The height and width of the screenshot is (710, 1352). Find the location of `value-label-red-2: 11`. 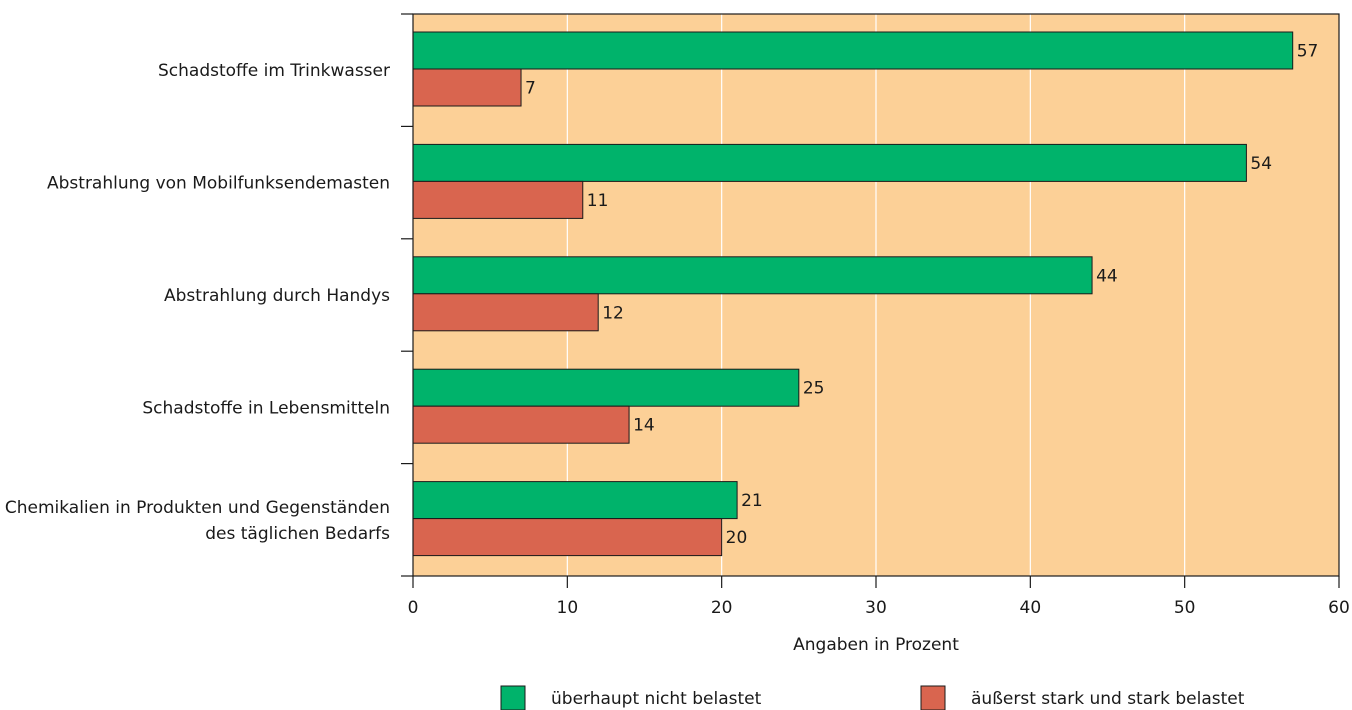

value-label-red-2: 11 is located at coordinates (598, 201).